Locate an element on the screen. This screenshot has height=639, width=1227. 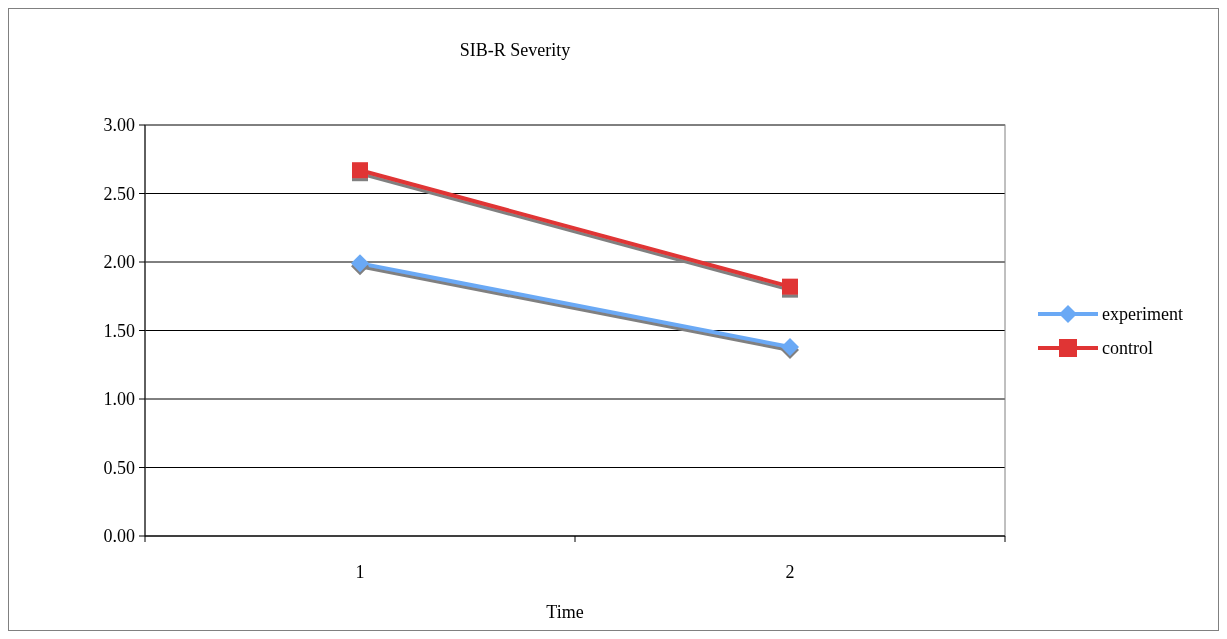
legend-label: control is located at coordinates (1127, 348).